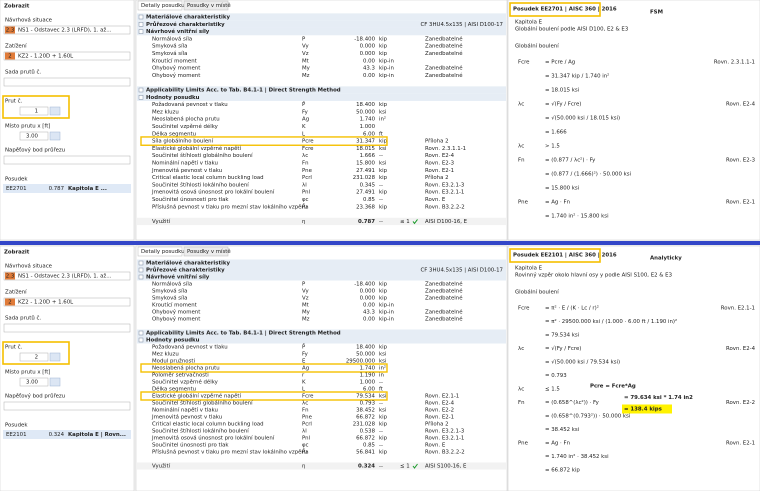  I want to click on formula-text: = 1.740 in² · 38.452 ksi, so click(577, 456).